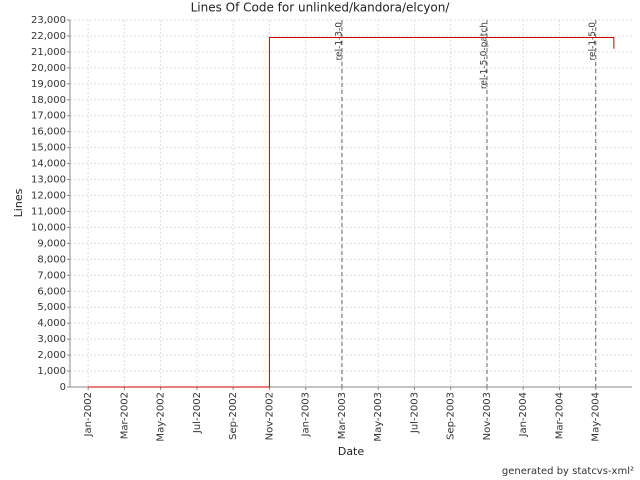  I want to click on y-tick-label: 8,000, so click(51, 259).